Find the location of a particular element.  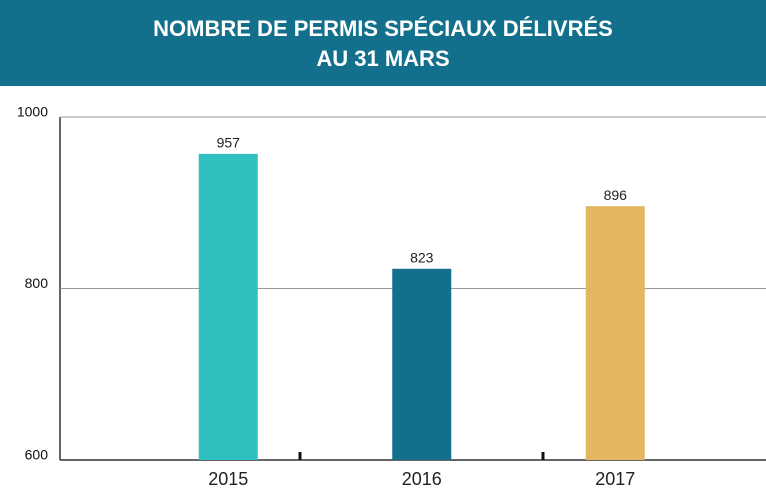

x-tick-label: 2017 is located at coordinates (615, 479).